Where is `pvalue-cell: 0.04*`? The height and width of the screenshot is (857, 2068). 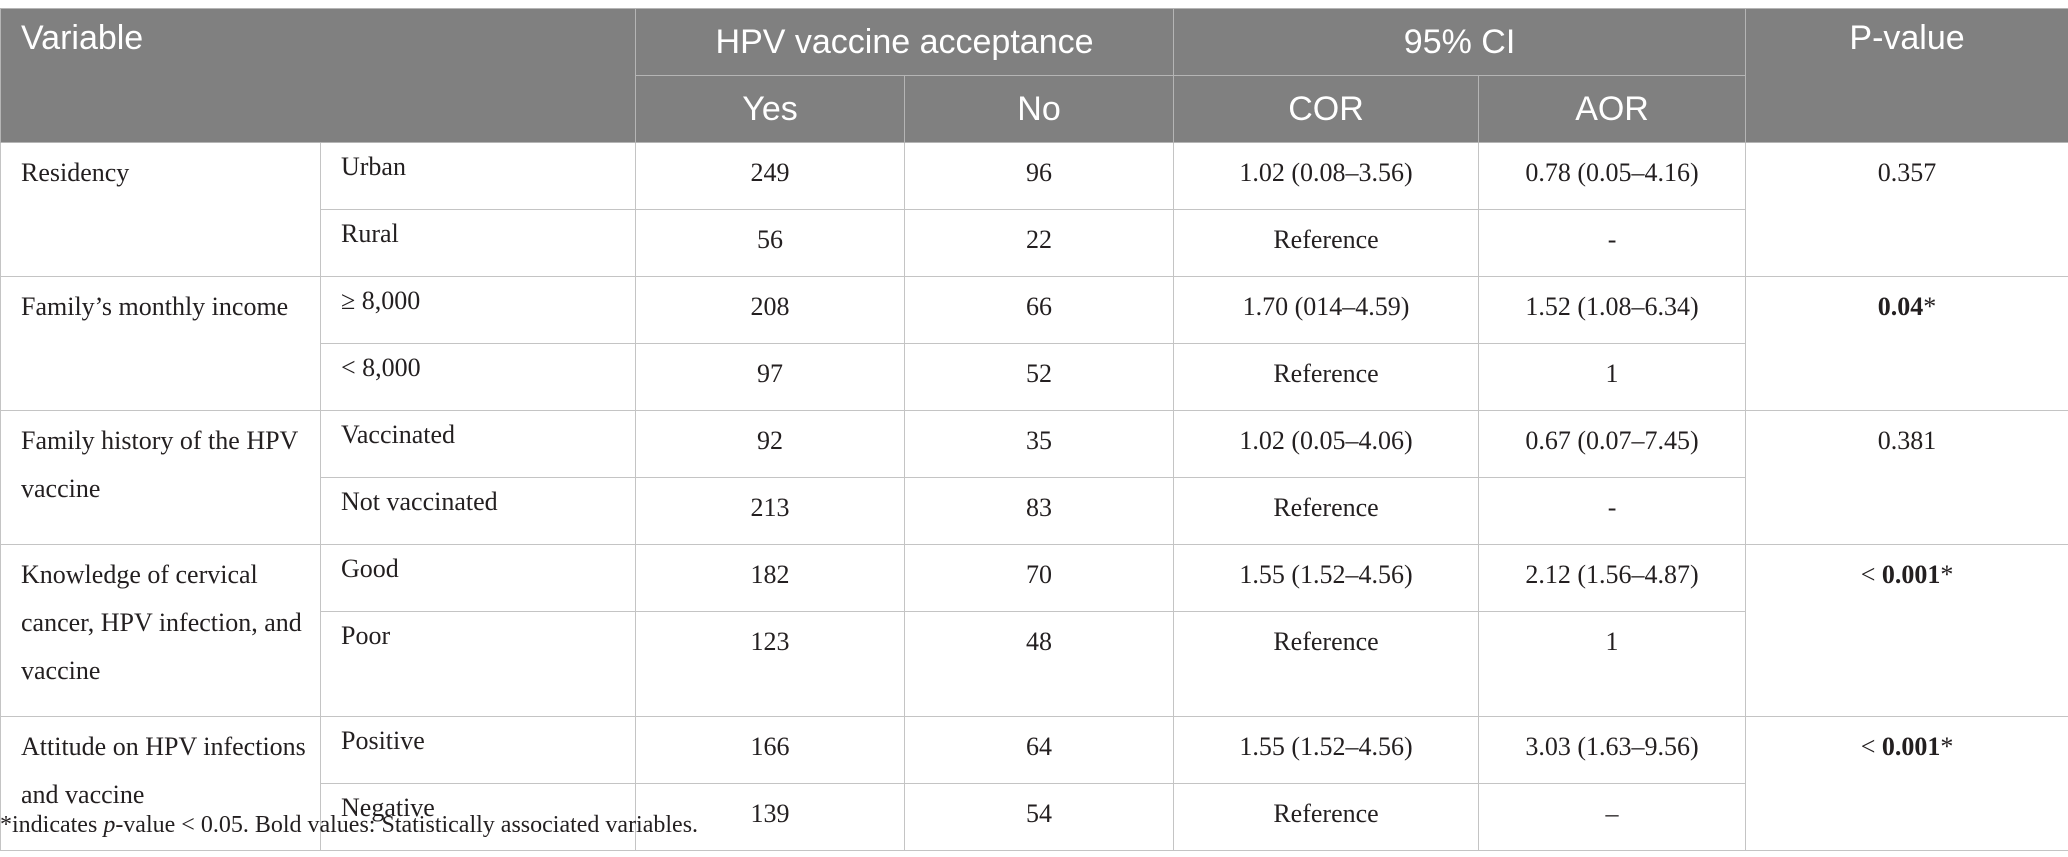 pvalue-cell: 0.04* is located at coordinates (1906, 343).